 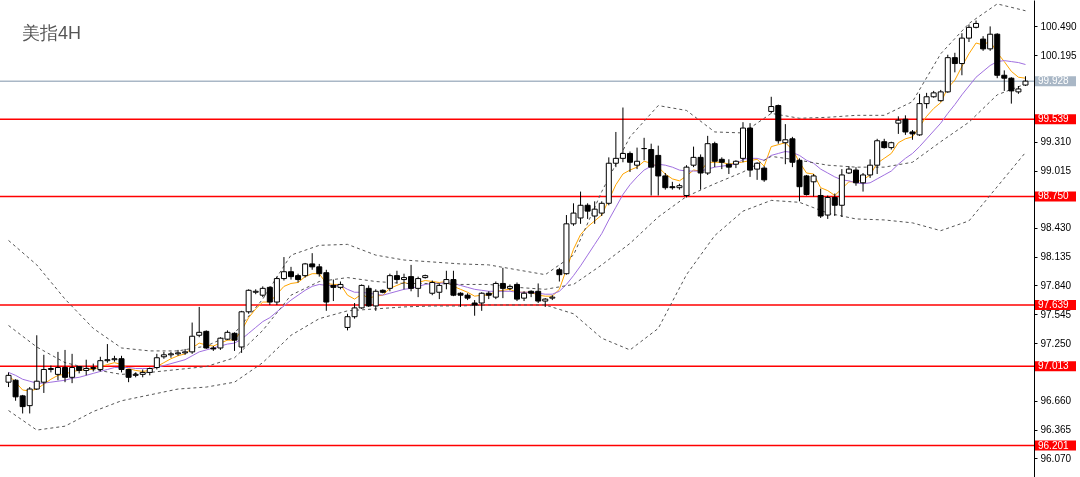 I want to click on y-tick-label: 96.365, so click(x=1056, y=430).